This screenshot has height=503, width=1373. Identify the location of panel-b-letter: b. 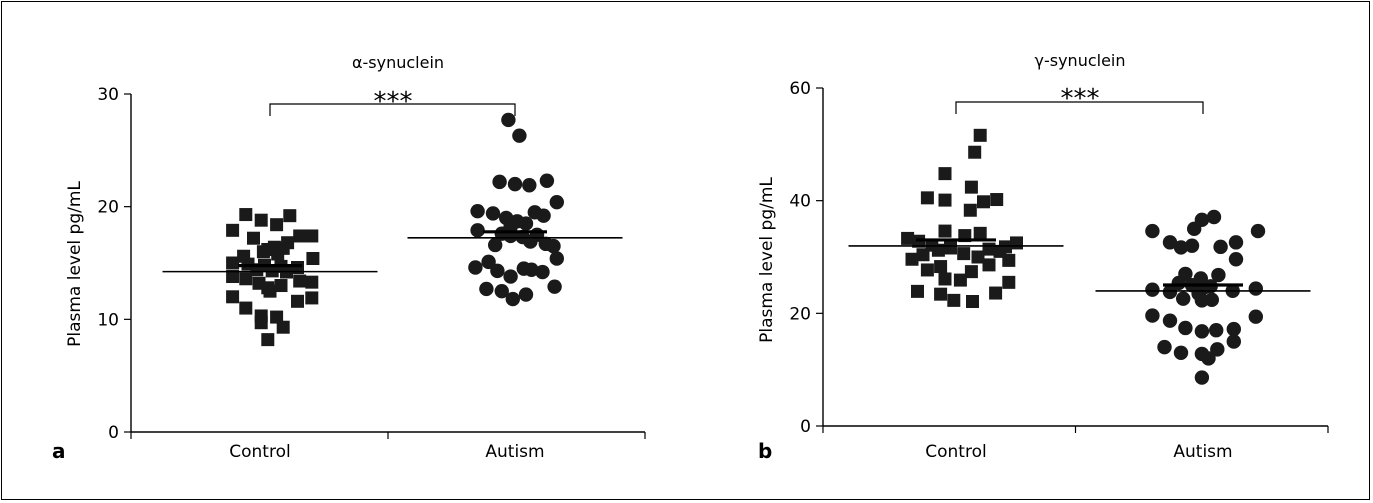
(765, 451).